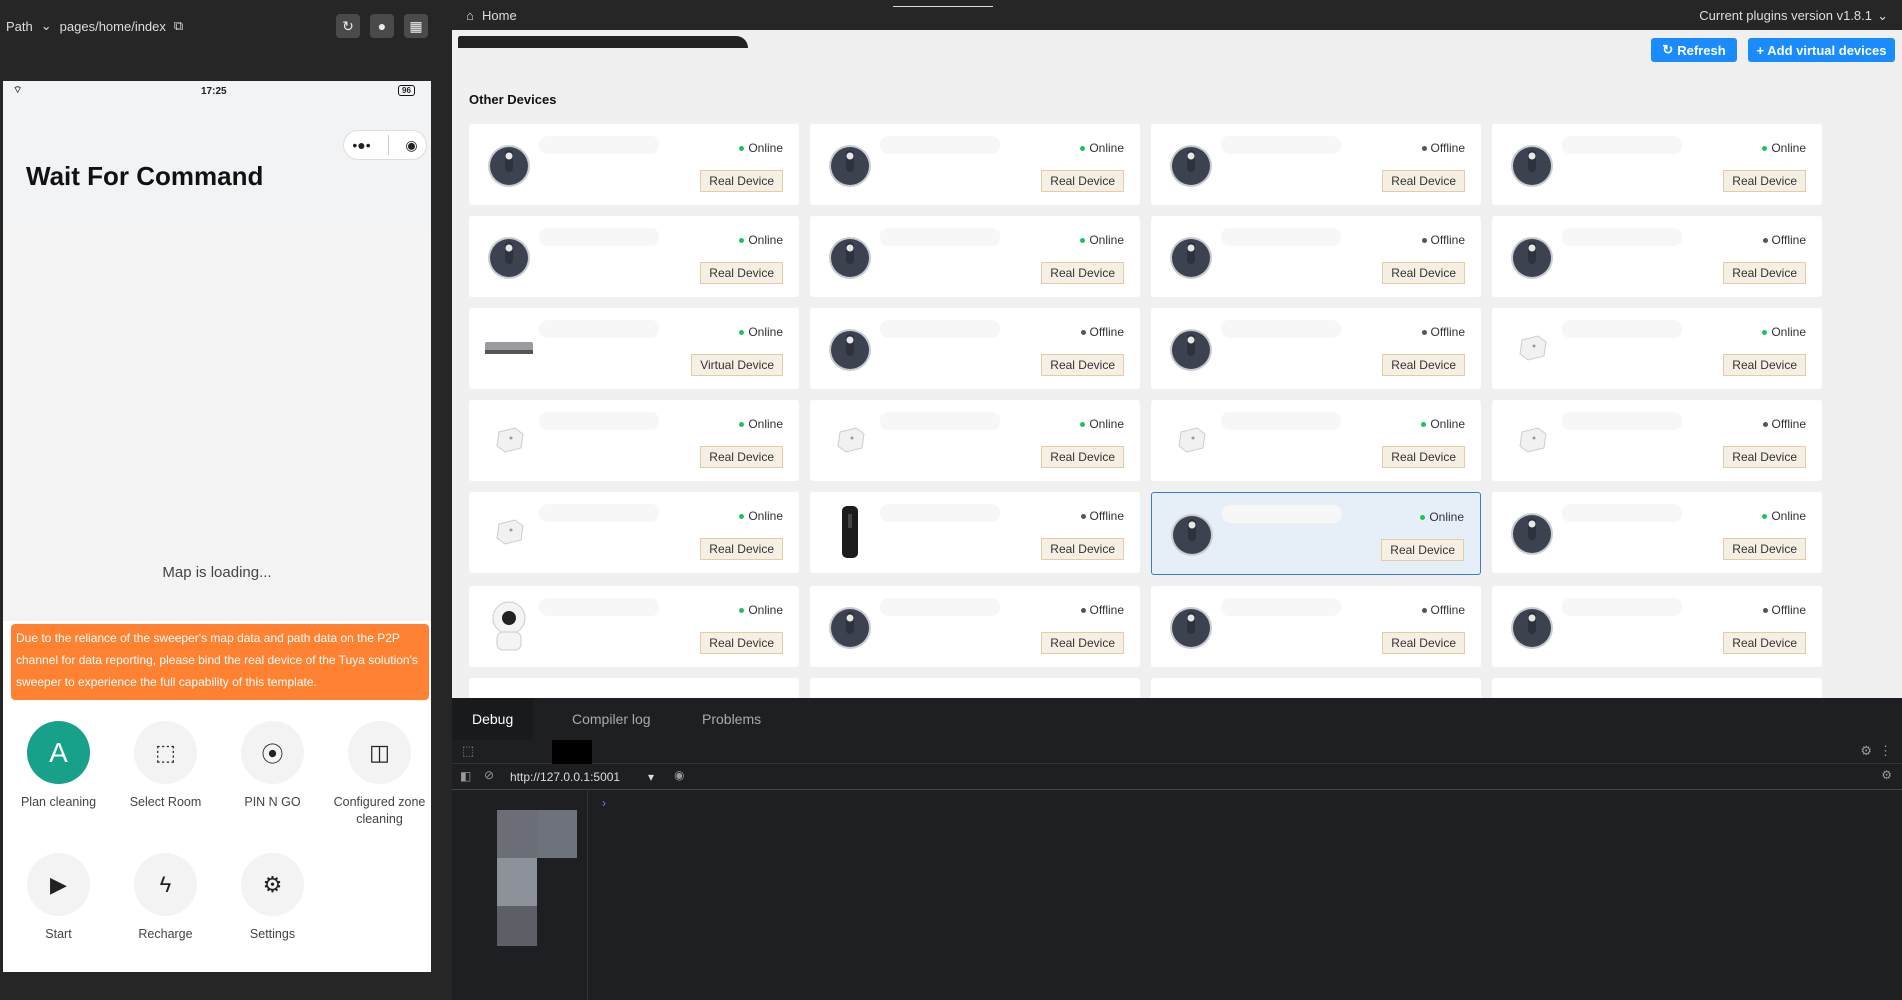 This screenshot has width=1902, height=1000. I want to click on play-icon: ▶, so click(58, 884).